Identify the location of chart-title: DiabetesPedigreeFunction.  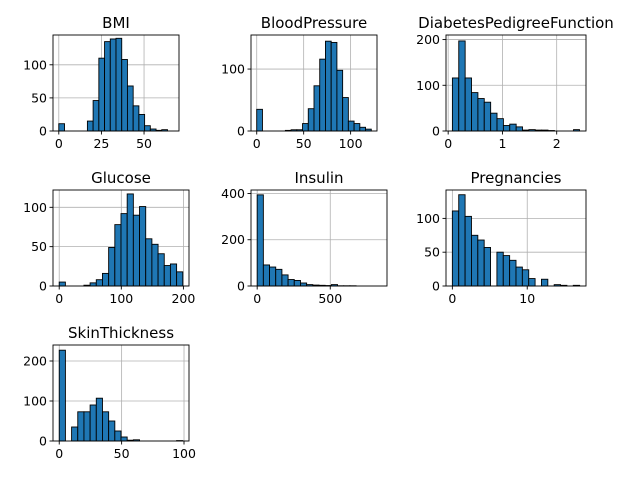
(516, 23).